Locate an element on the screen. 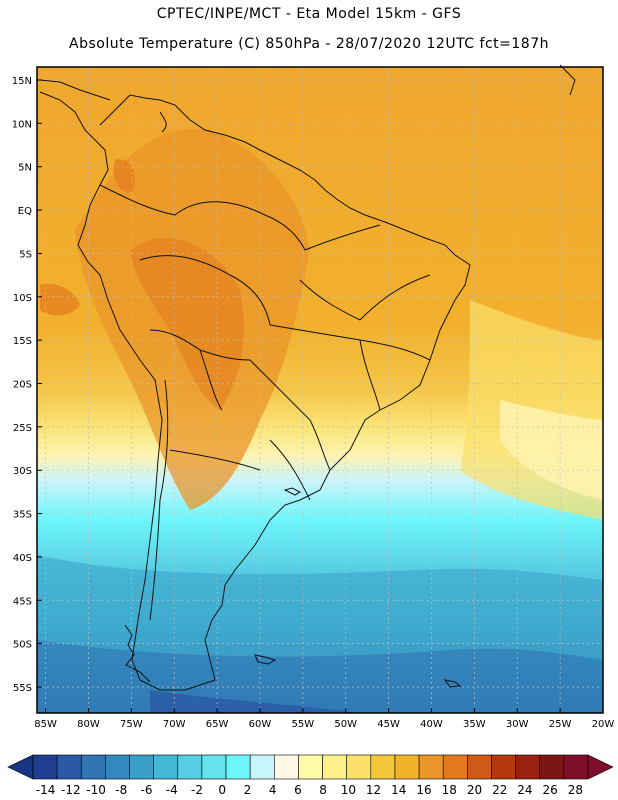  colorbar-label: -10 is located at coordinates (96, 790).